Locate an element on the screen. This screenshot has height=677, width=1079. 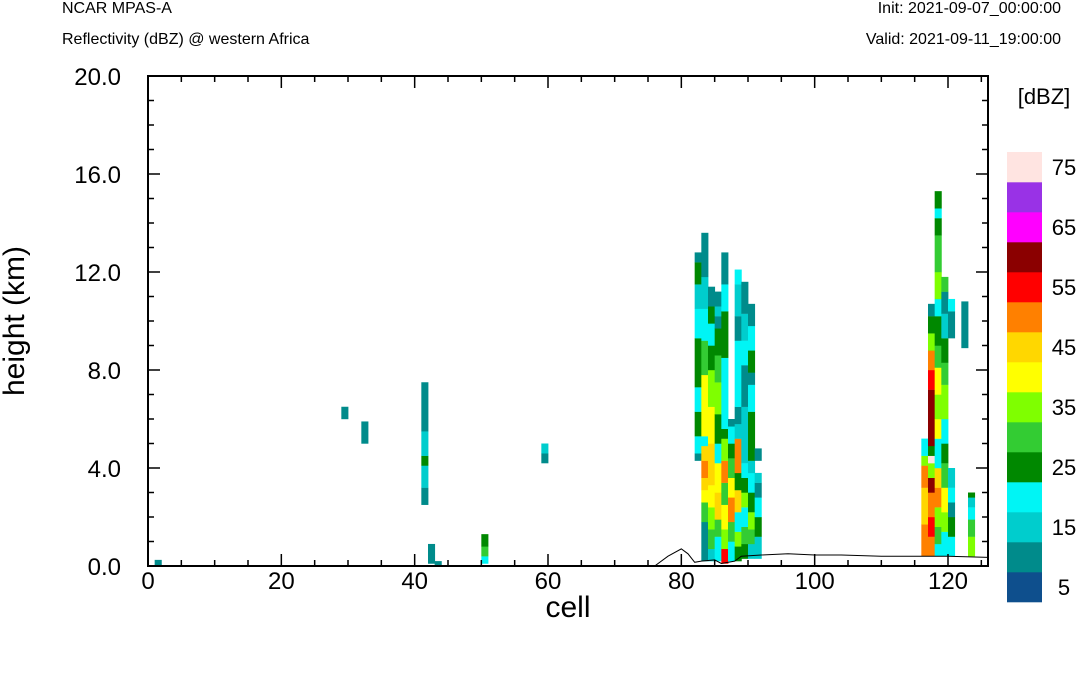
x-tick-label: 0 is located at coordinates (147, 581).